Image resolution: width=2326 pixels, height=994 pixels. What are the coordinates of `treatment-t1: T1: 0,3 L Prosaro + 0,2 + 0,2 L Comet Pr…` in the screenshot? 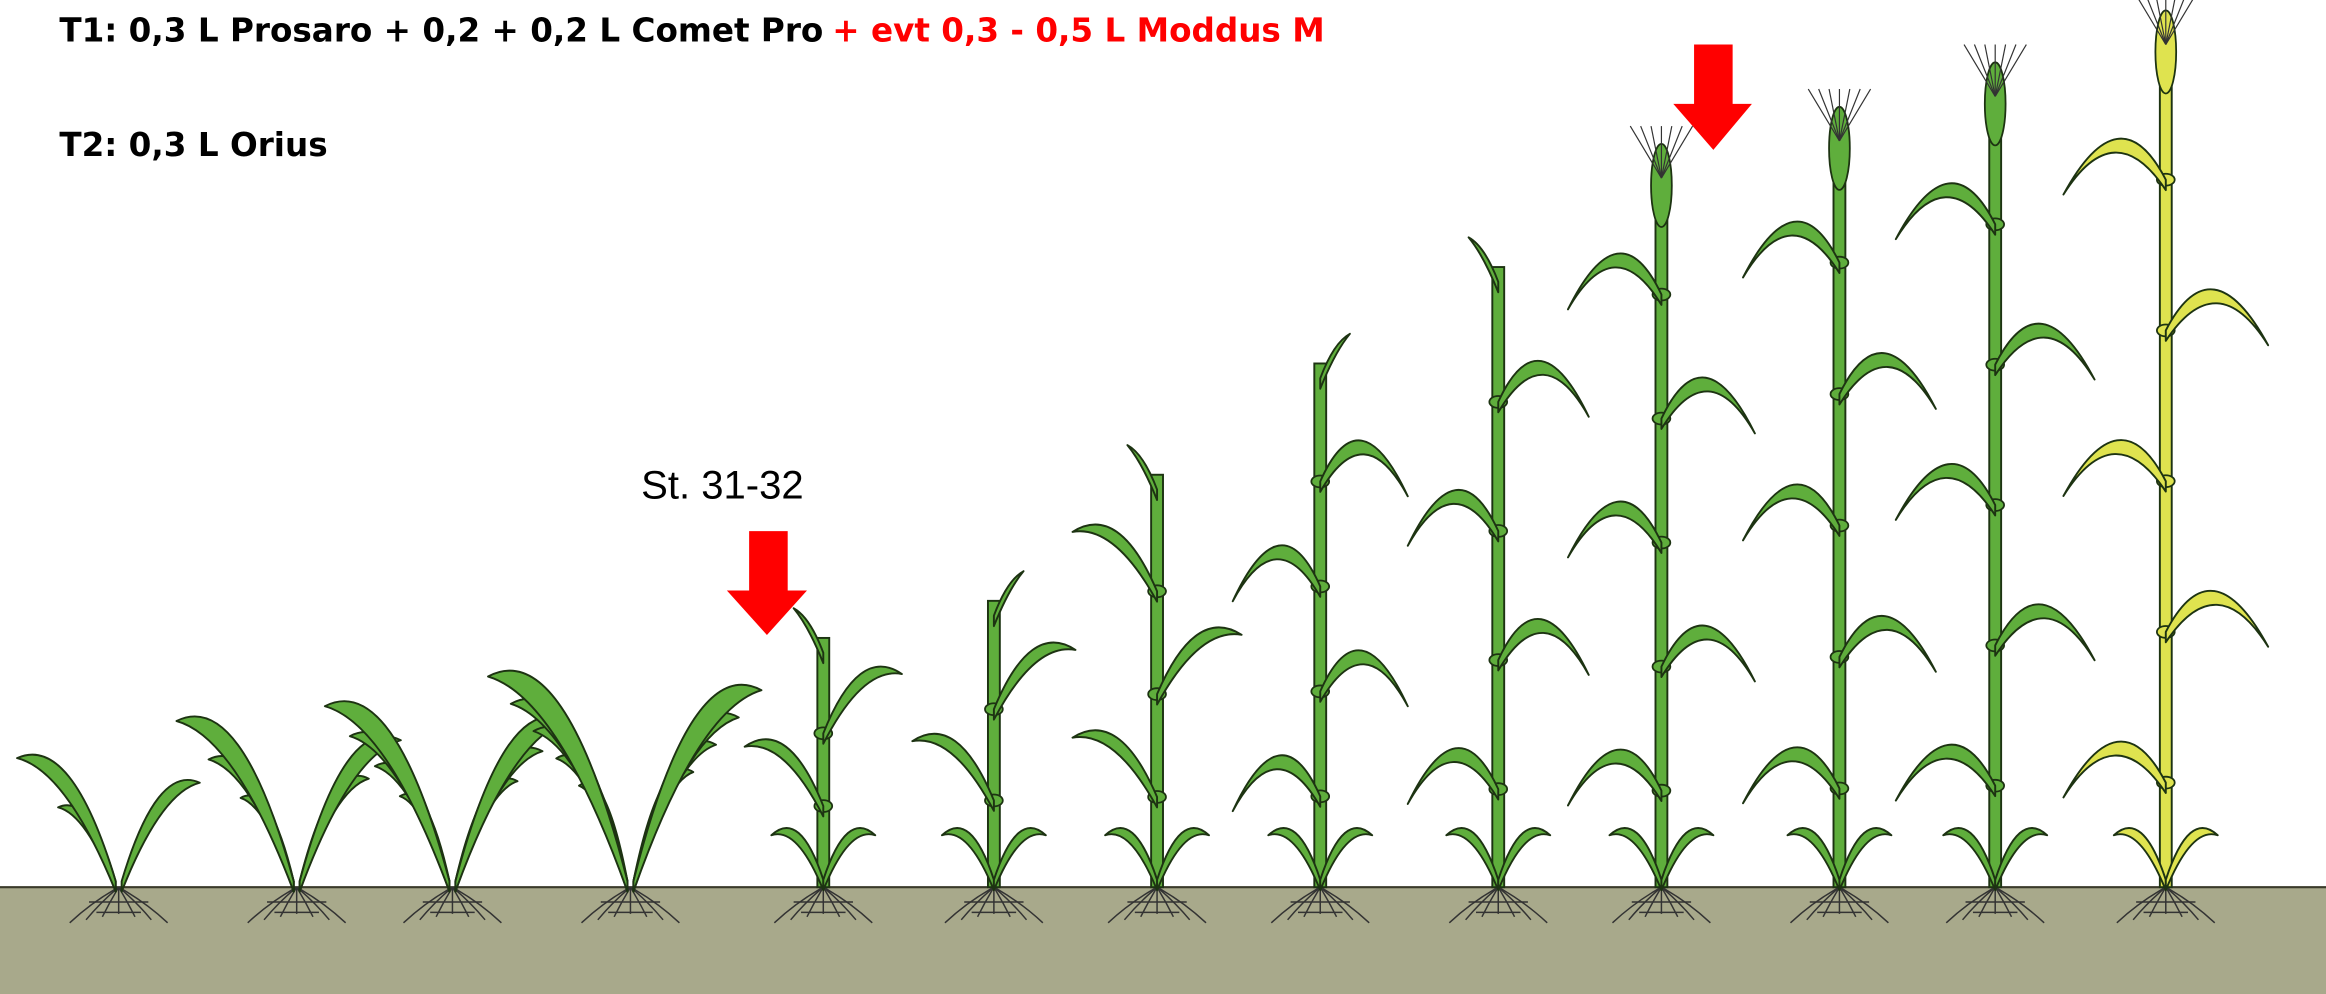 It's located at (691, 31).